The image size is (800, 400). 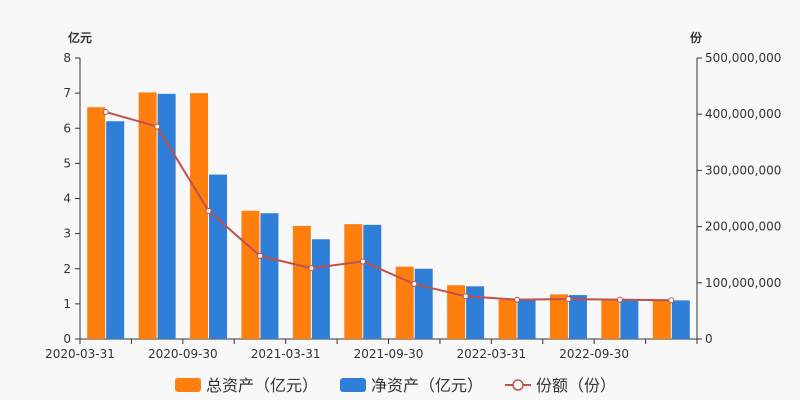 I want to click on x-tick-label: 2020-09-30, so click(x=183, y=354).